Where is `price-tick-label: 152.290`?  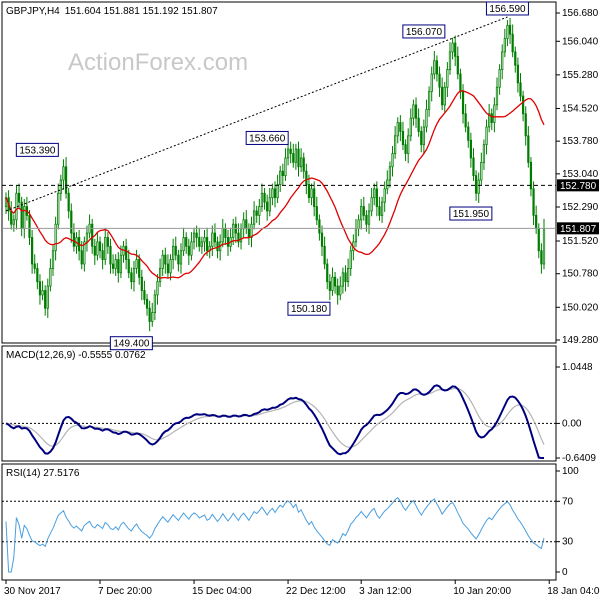
price-tick-label: 152.290 is located at coordinates (580, 207).